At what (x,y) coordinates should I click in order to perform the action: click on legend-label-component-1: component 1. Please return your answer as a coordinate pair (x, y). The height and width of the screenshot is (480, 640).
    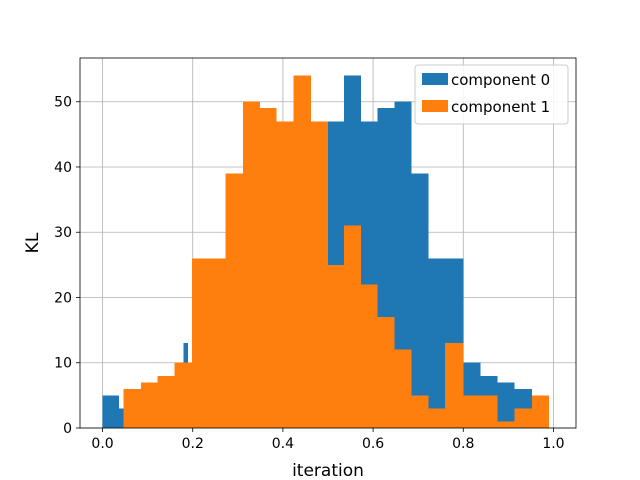
    Looking at the image, I should click on (500, 107).